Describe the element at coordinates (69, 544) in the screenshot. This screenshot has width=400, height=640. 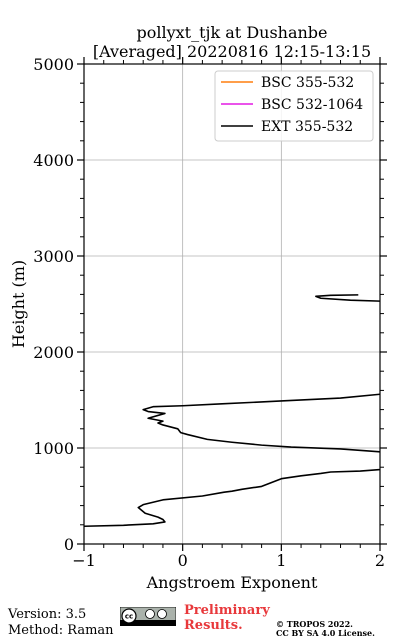
I see `y-tick-label: 0` at that location.